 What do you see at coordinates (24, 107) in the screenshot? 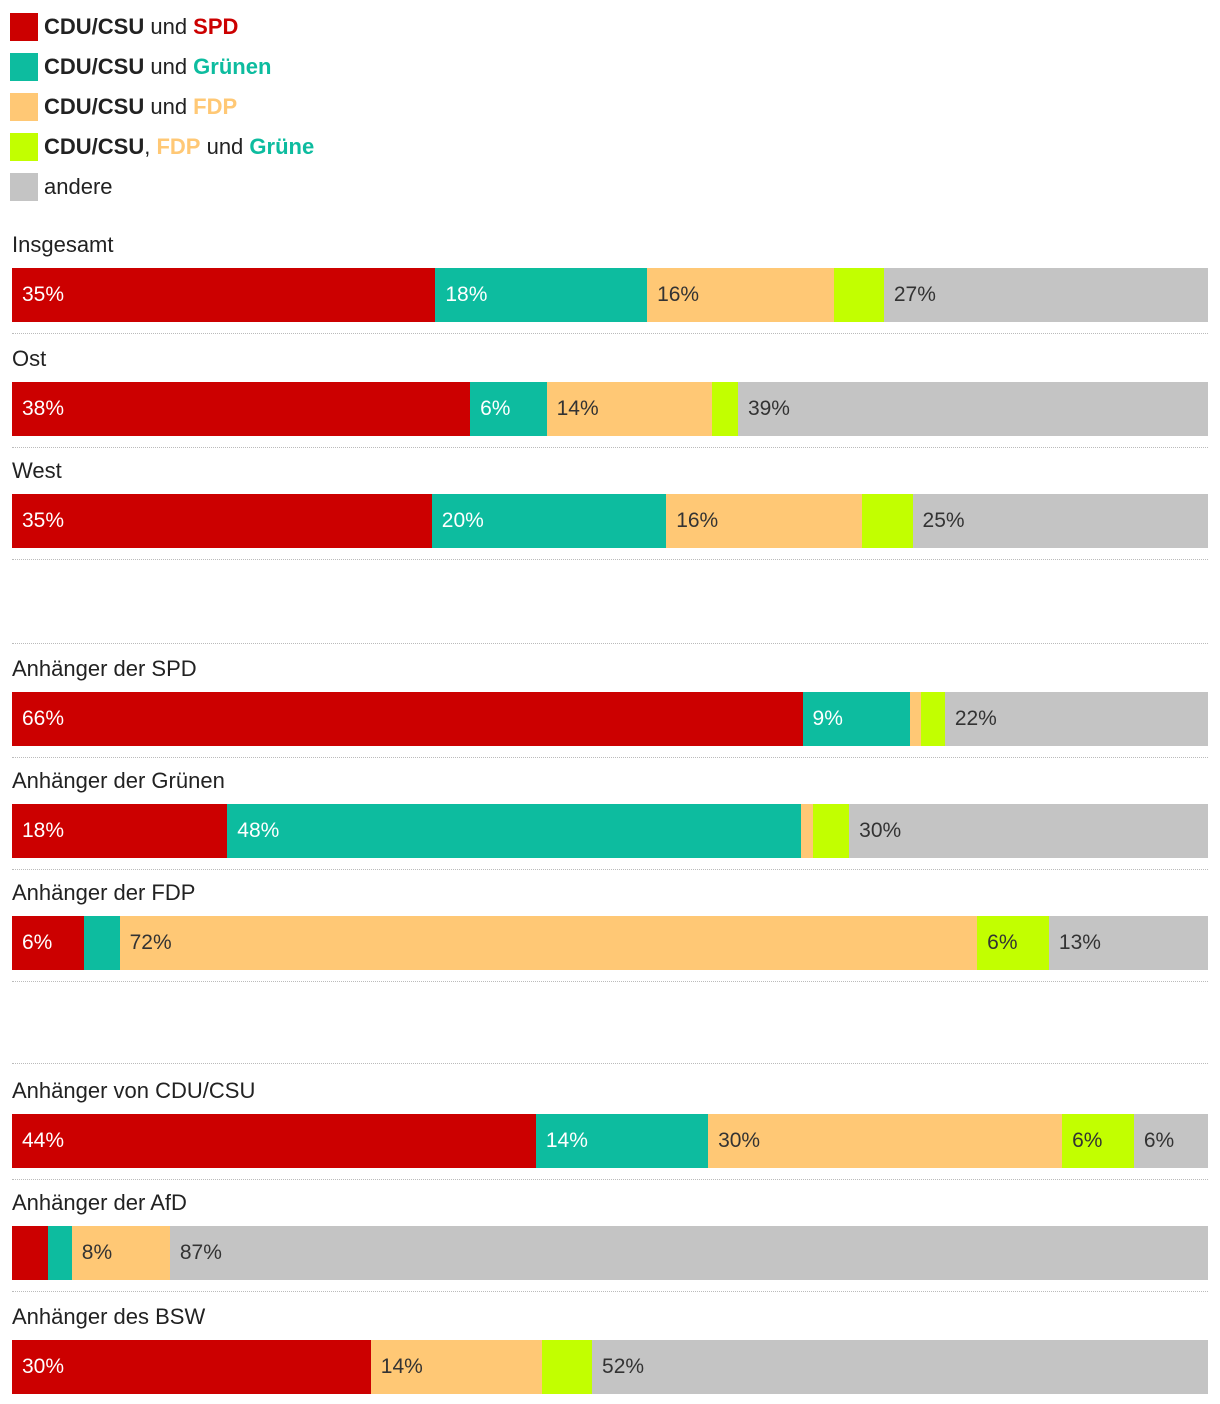
I see `legend-swatch-fdp` at bounding box center [24, 107].